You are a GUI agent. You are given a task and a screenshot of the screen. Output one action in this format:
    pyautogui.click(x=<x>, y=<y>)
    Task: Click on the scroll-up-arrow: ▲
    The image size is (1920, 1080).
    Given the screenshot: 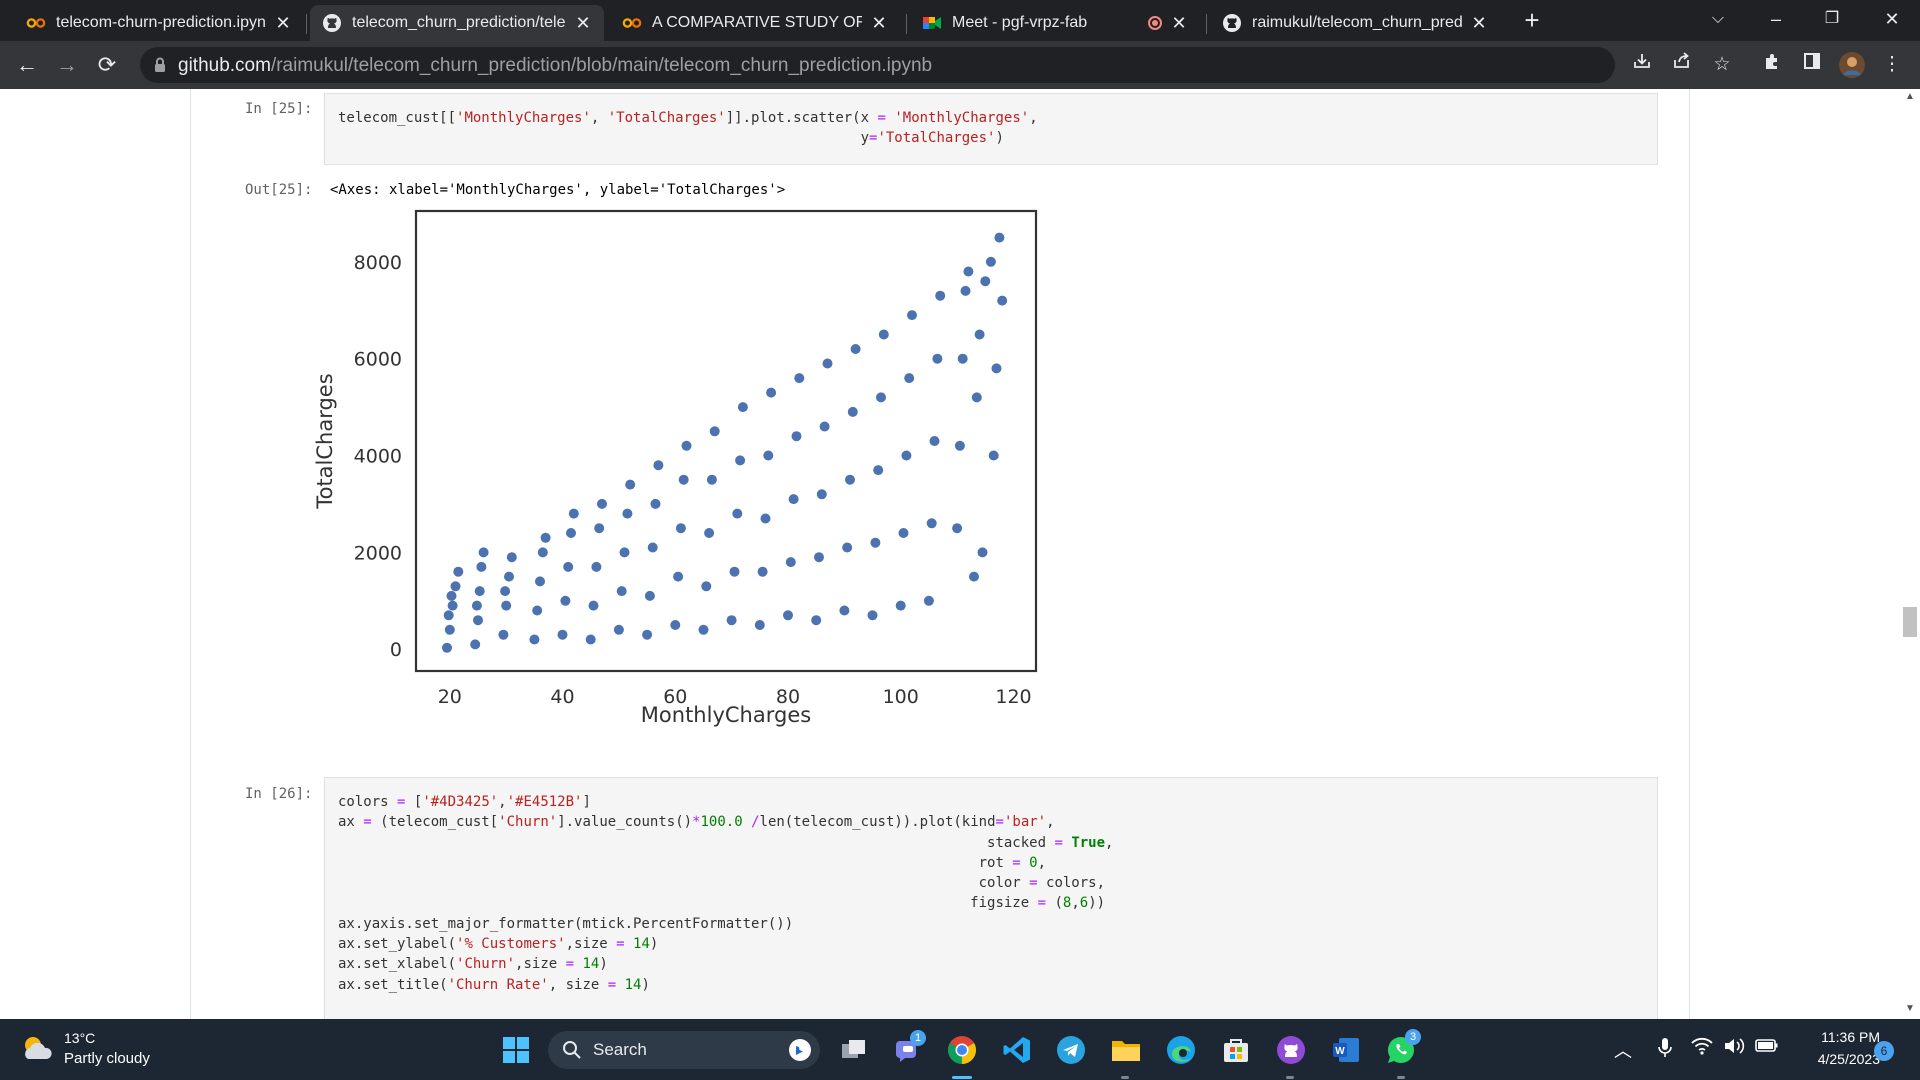 What is the action you would take?
    pyautogui.click(x=1910, y=96)
    